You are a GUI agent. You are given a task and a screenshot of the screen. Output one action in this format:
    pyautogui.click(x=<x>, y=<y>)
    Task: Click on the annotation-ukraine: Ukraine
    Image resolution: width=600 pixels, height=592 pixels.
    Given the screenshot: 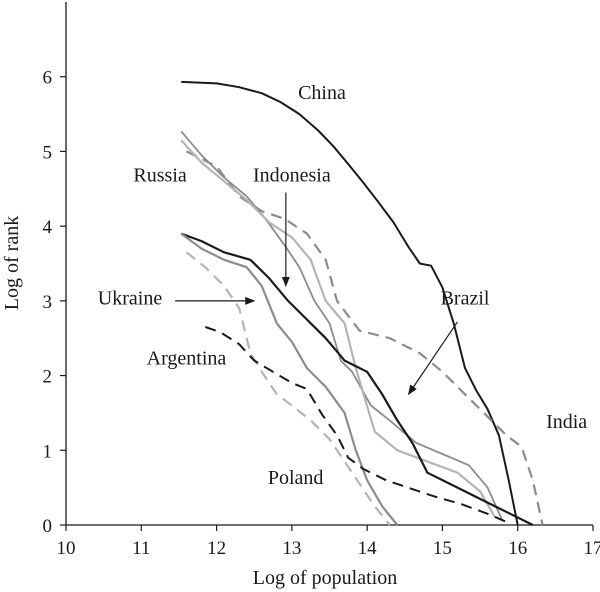 What is the action you would take?
    pyautogui.click(x=130, y=299)
    